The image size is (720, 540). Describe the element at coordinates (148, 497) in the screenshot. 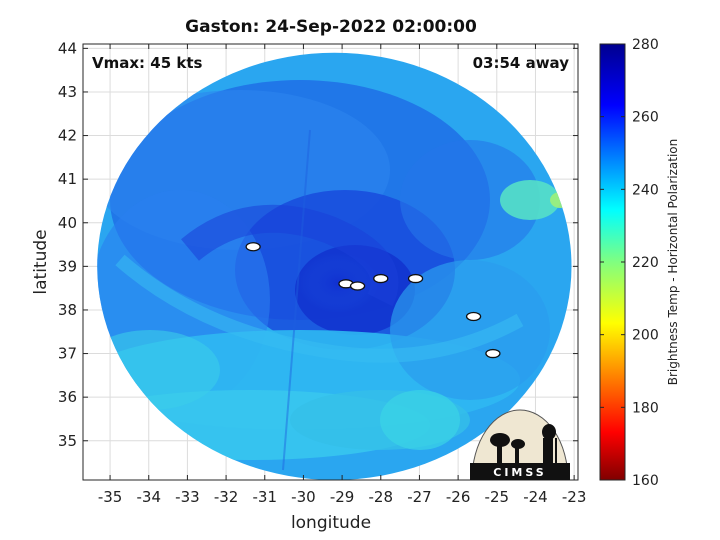

I see `x-tick-label: -34` at that location.